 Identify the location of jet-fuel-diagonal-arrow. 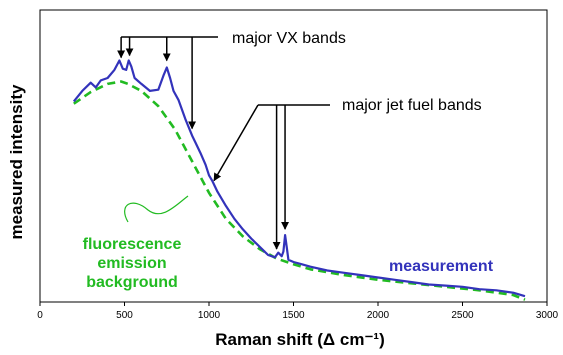
(236, 143).